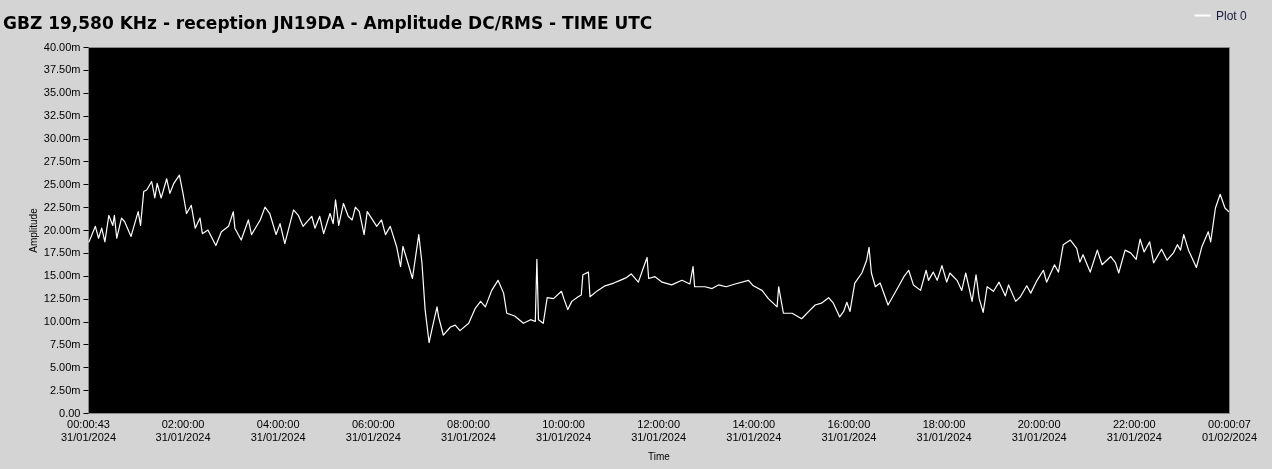  What do you see at coordinates (328, 23) in the screenshot?
I see `chart-title: GBZ 19,580 KHz - reception JN19DA - Amplitude DC/RMS - TIME UTC` at bounding box center [328, 23].